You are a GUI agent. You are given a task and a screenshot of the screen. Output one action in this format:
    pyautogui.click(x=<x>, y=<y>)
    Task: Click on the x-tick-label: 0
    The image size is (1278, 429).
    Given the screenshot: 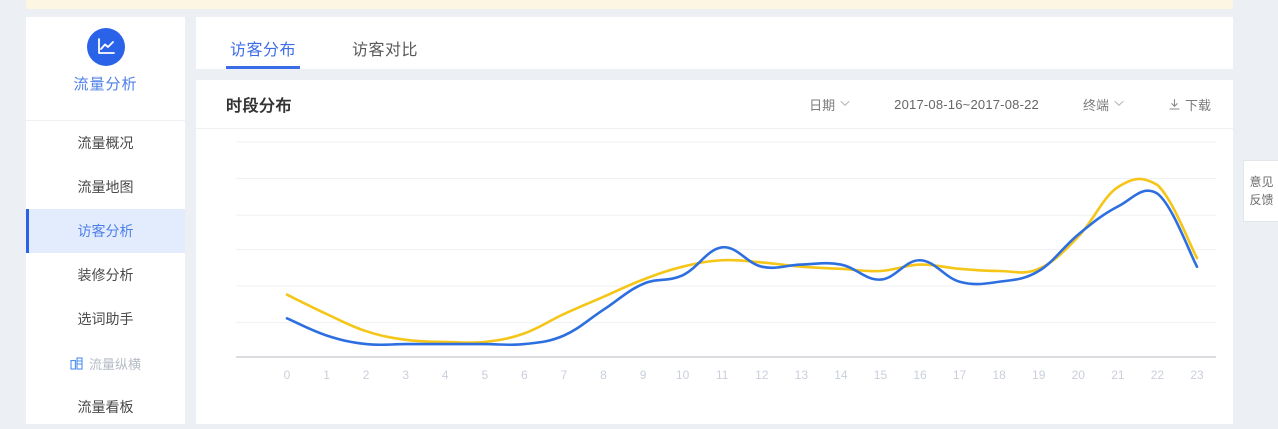 What is the action you would take?
    pyautogui.click(x=287, y=375)
    